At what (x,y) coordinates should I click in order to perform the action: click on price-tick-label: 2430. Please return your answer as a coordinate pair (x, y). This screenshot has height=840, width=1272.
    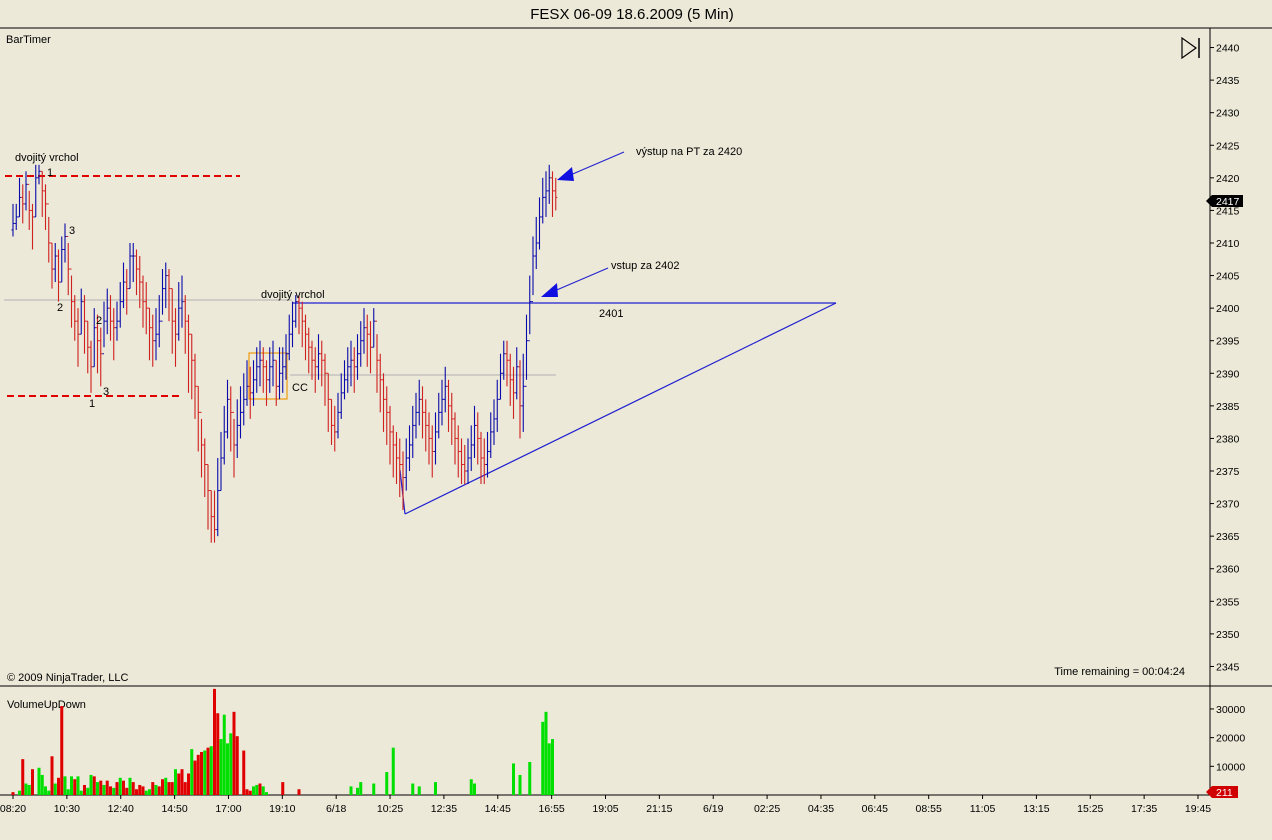
    Looking at the image, I should click on (1228, 114).